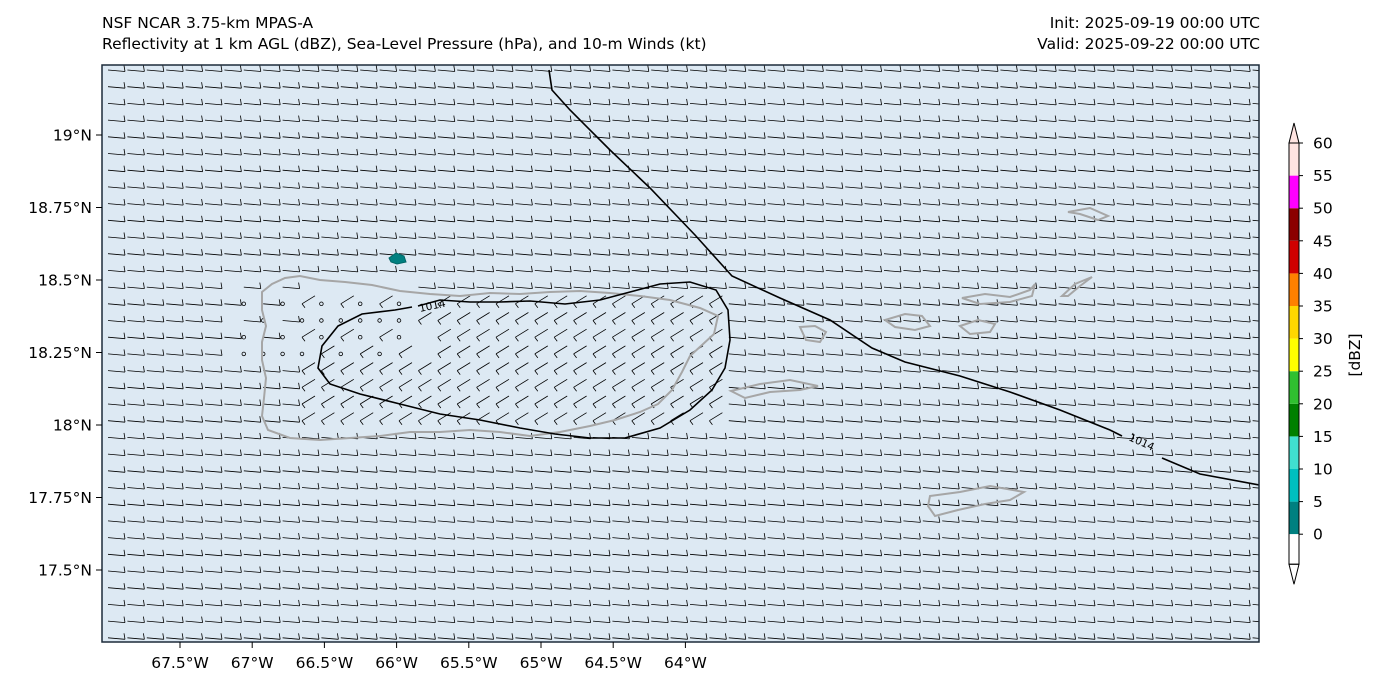 The width and height of the screenshot is (1378, 687). I want to click on coastline-tortola, so click(998, 294).